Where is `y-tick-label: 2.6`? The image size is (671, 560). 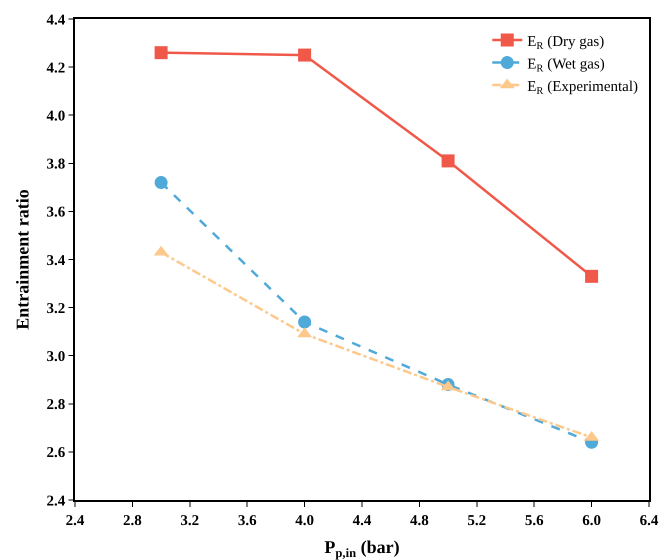 y-tick-label: 2.6 is located at coordinates (56, 453).